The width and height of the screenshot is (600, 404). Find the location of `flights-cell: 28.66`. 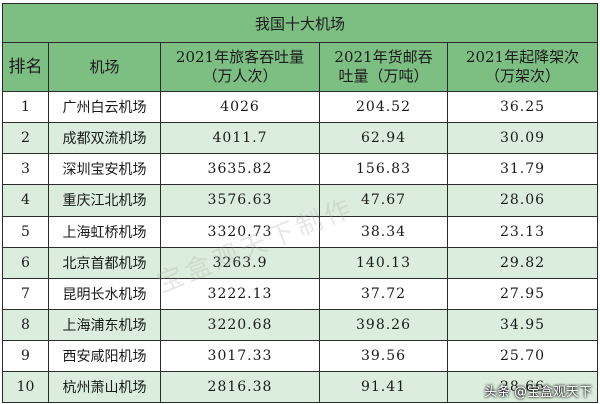

flights-cell: 28.66 is located at coordinates (522, 387).